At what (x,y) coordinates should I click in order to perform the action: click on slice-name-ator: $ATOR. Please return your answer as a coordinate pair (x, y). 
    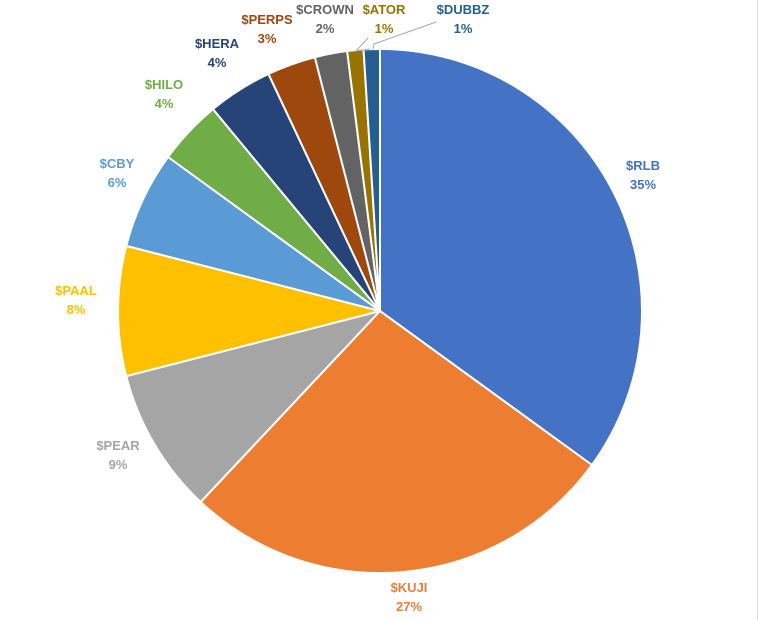
    Looking at the image, I should click on (384, 9).